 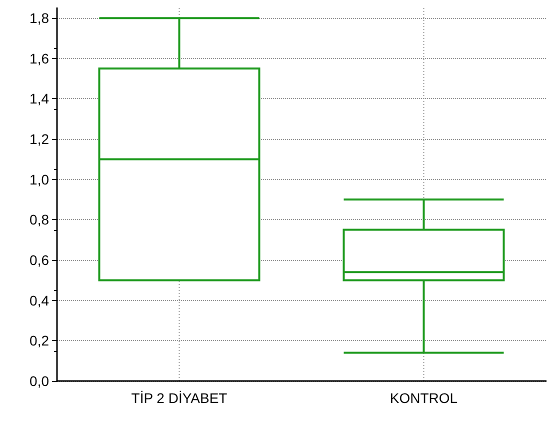 I want to click on x-tick-label: TİP 2 DİYABET, so click(x=179, y=398).